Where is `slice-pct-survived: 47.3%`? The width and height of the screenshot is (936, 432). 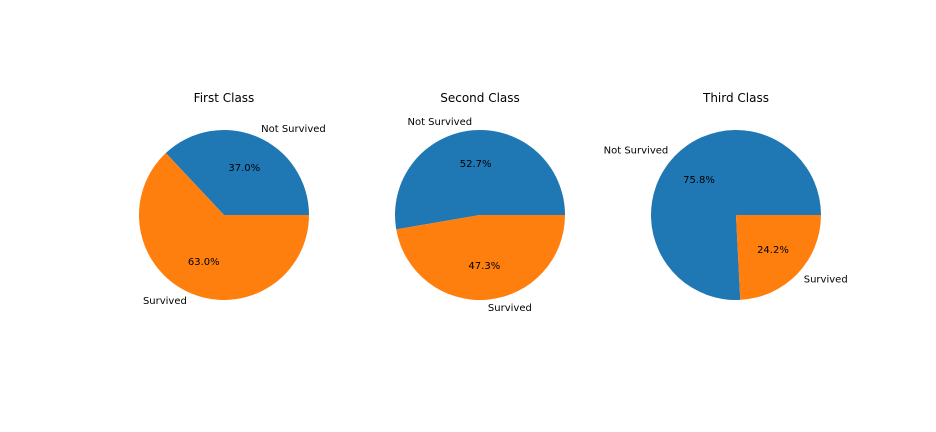 slice-pct-survived: 47.3% is located at coordinates (484, 266).